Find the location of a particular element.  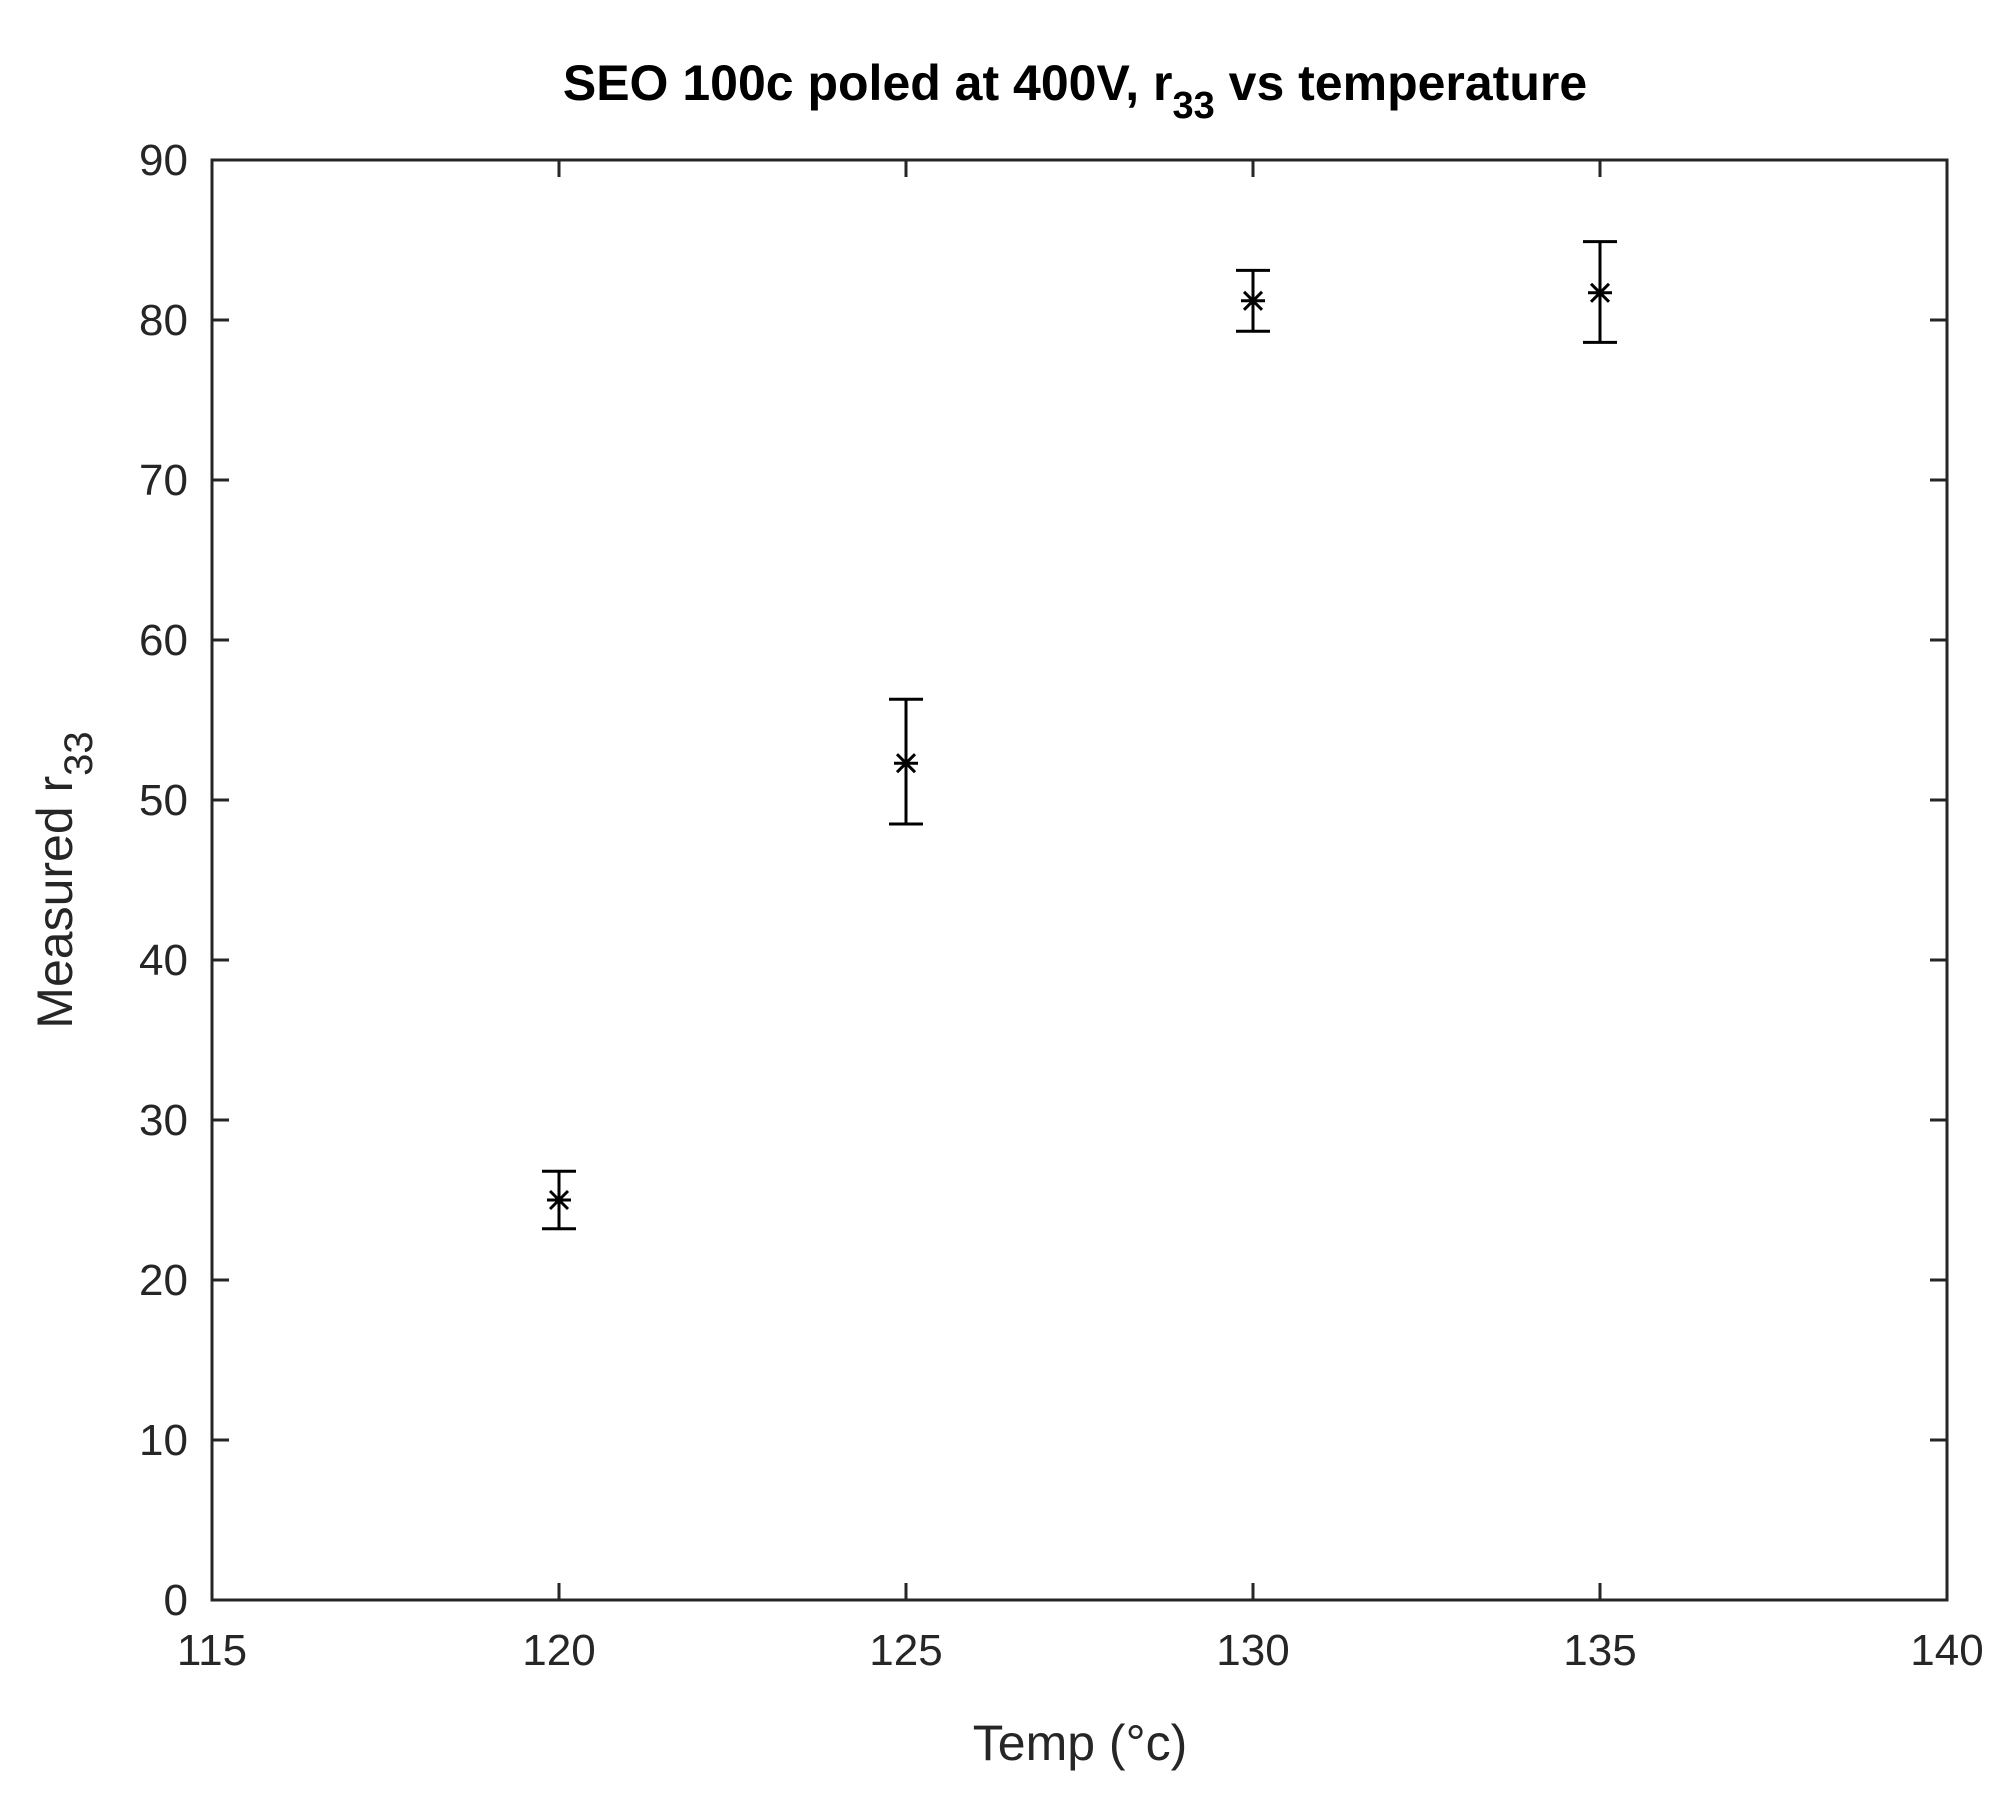

x-tick-labels: 115 120 125 130 135 140 is located at coordinates (1080, 1650).